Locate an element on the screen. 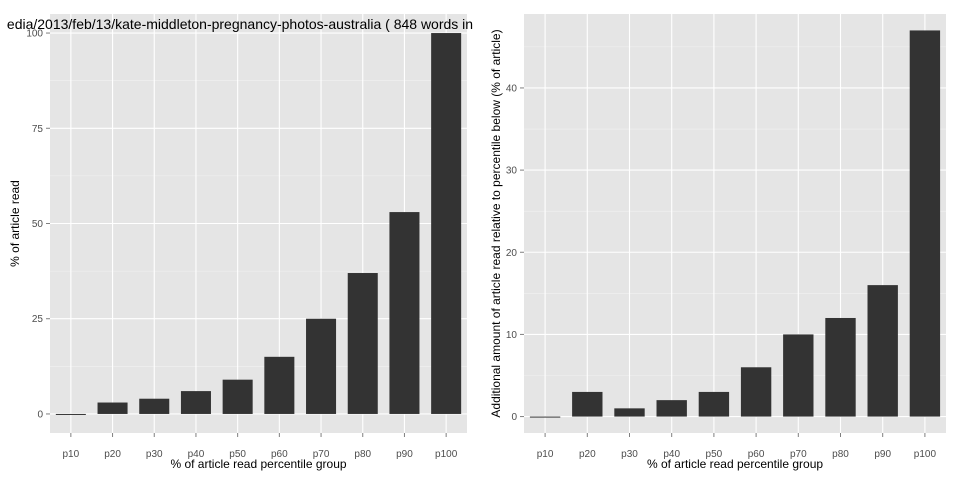  y-tick-label: 50 is located at coordinates (38, 224).